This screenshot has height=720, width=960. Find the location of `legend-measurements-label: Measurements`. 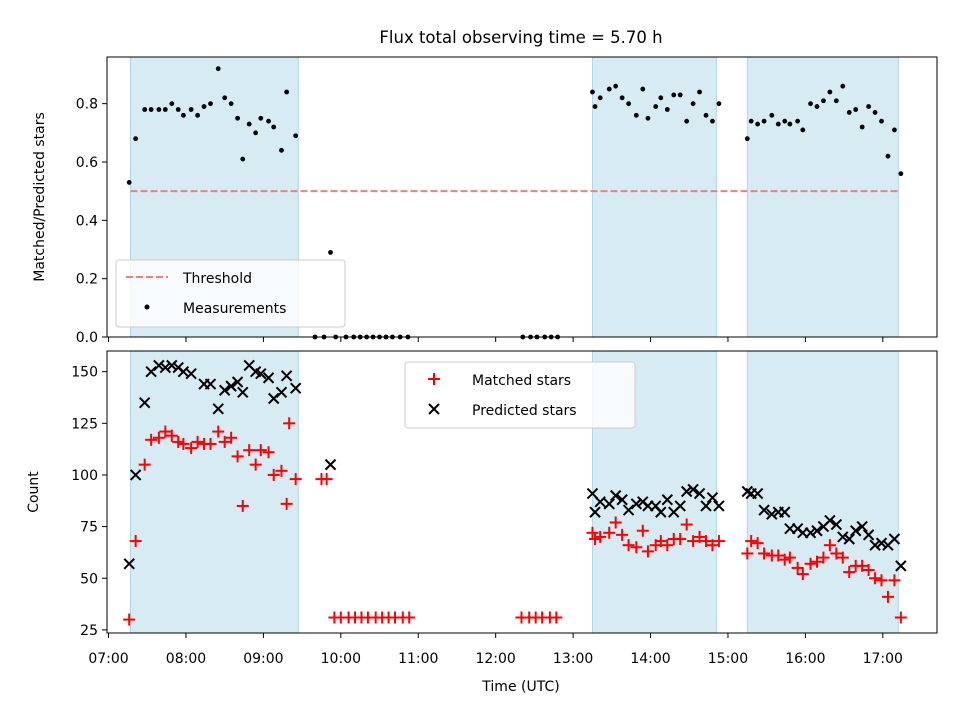

legend-measurements-label: Measurements is located at coordinates (234, 309).